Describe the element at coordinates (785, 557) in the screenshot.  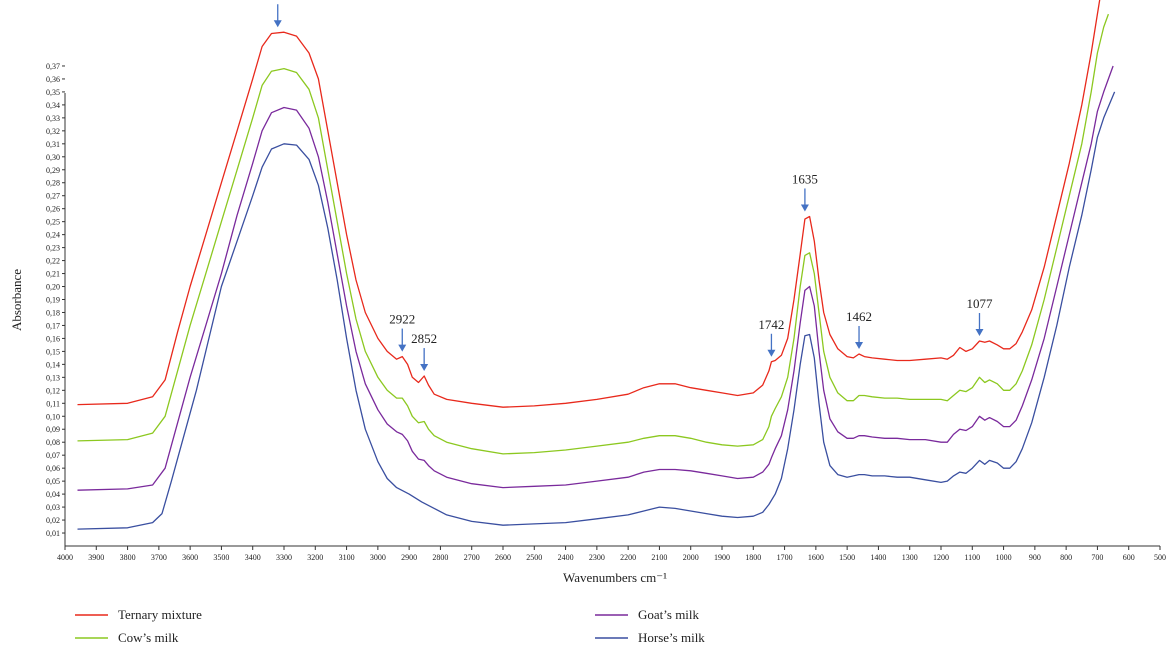
I see `x-tick-label: 1700` at that location.